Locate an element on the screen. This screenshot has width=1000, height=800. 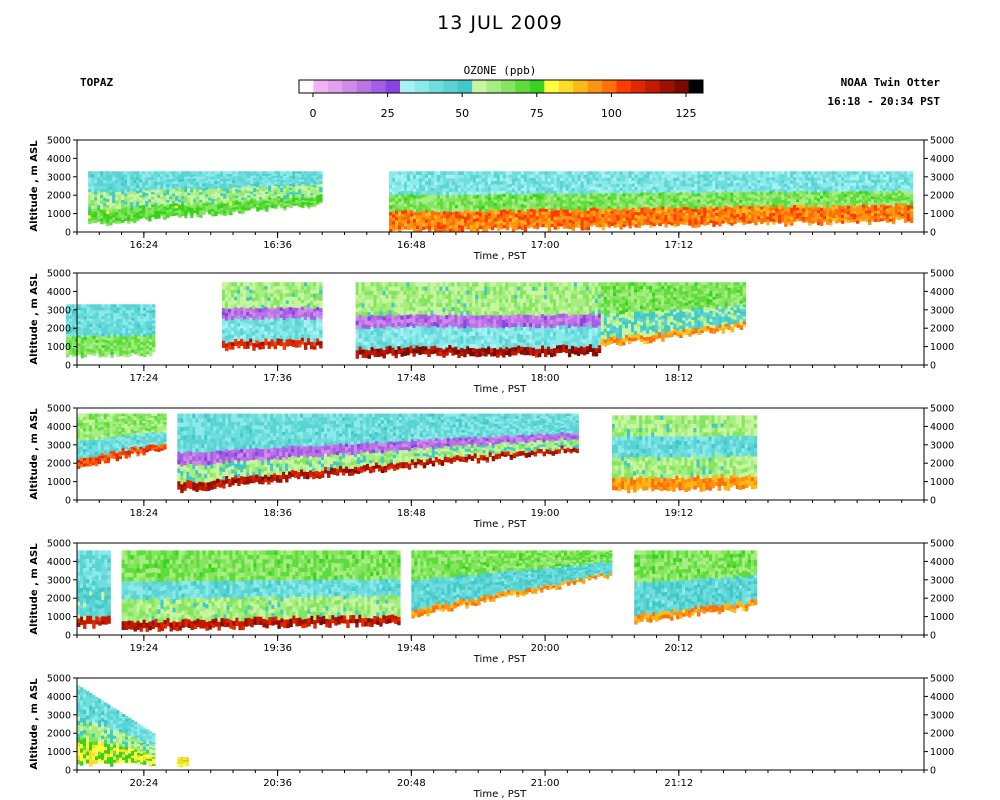
colorbar-swatch is located at coordinates (523, 86).